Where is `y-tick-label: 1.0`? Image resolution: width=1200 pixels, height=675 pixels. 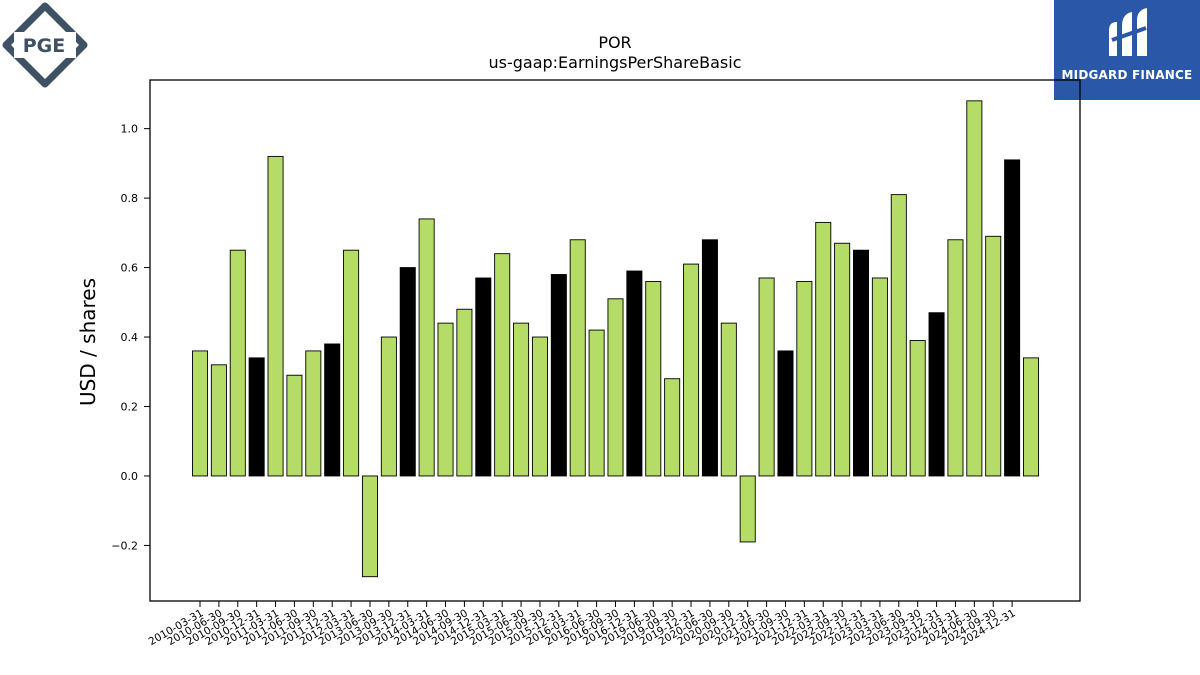 y-tick-label: 1.0 is located at coordinates (130, 129).